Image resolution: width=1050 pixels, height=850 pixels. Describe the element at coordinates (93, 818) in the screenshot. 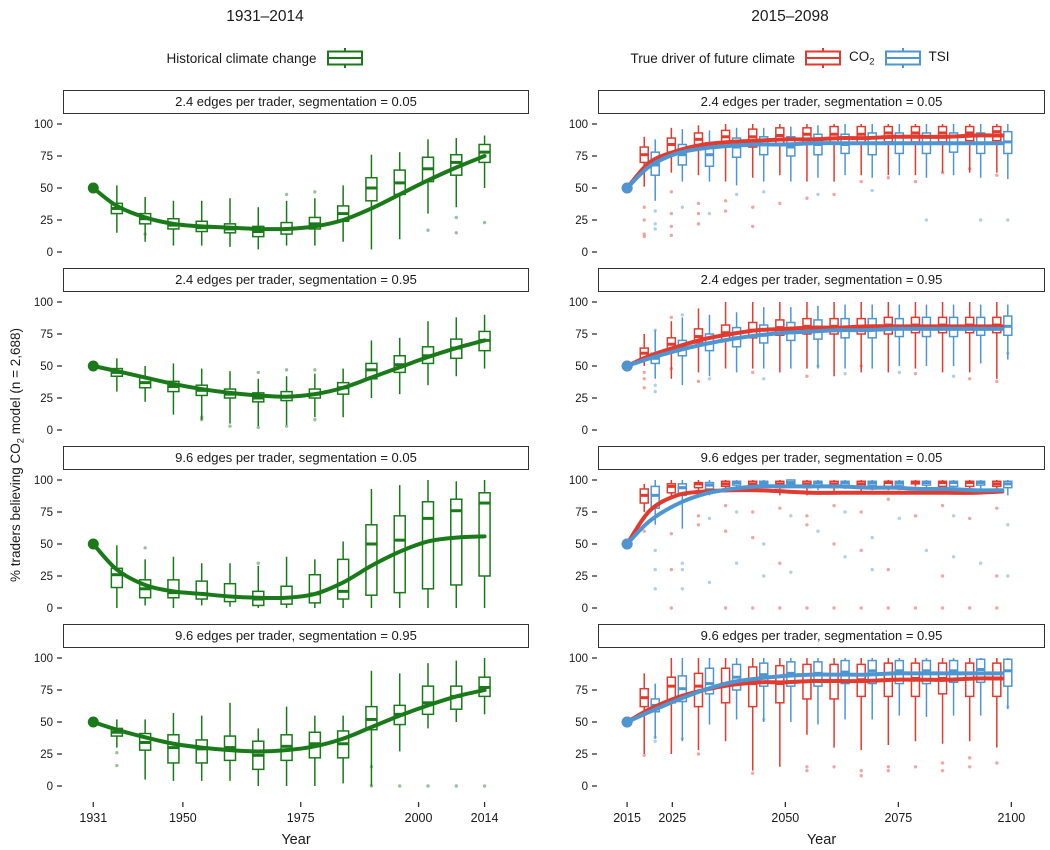

I see `x-tick-label: 1931` at that location.